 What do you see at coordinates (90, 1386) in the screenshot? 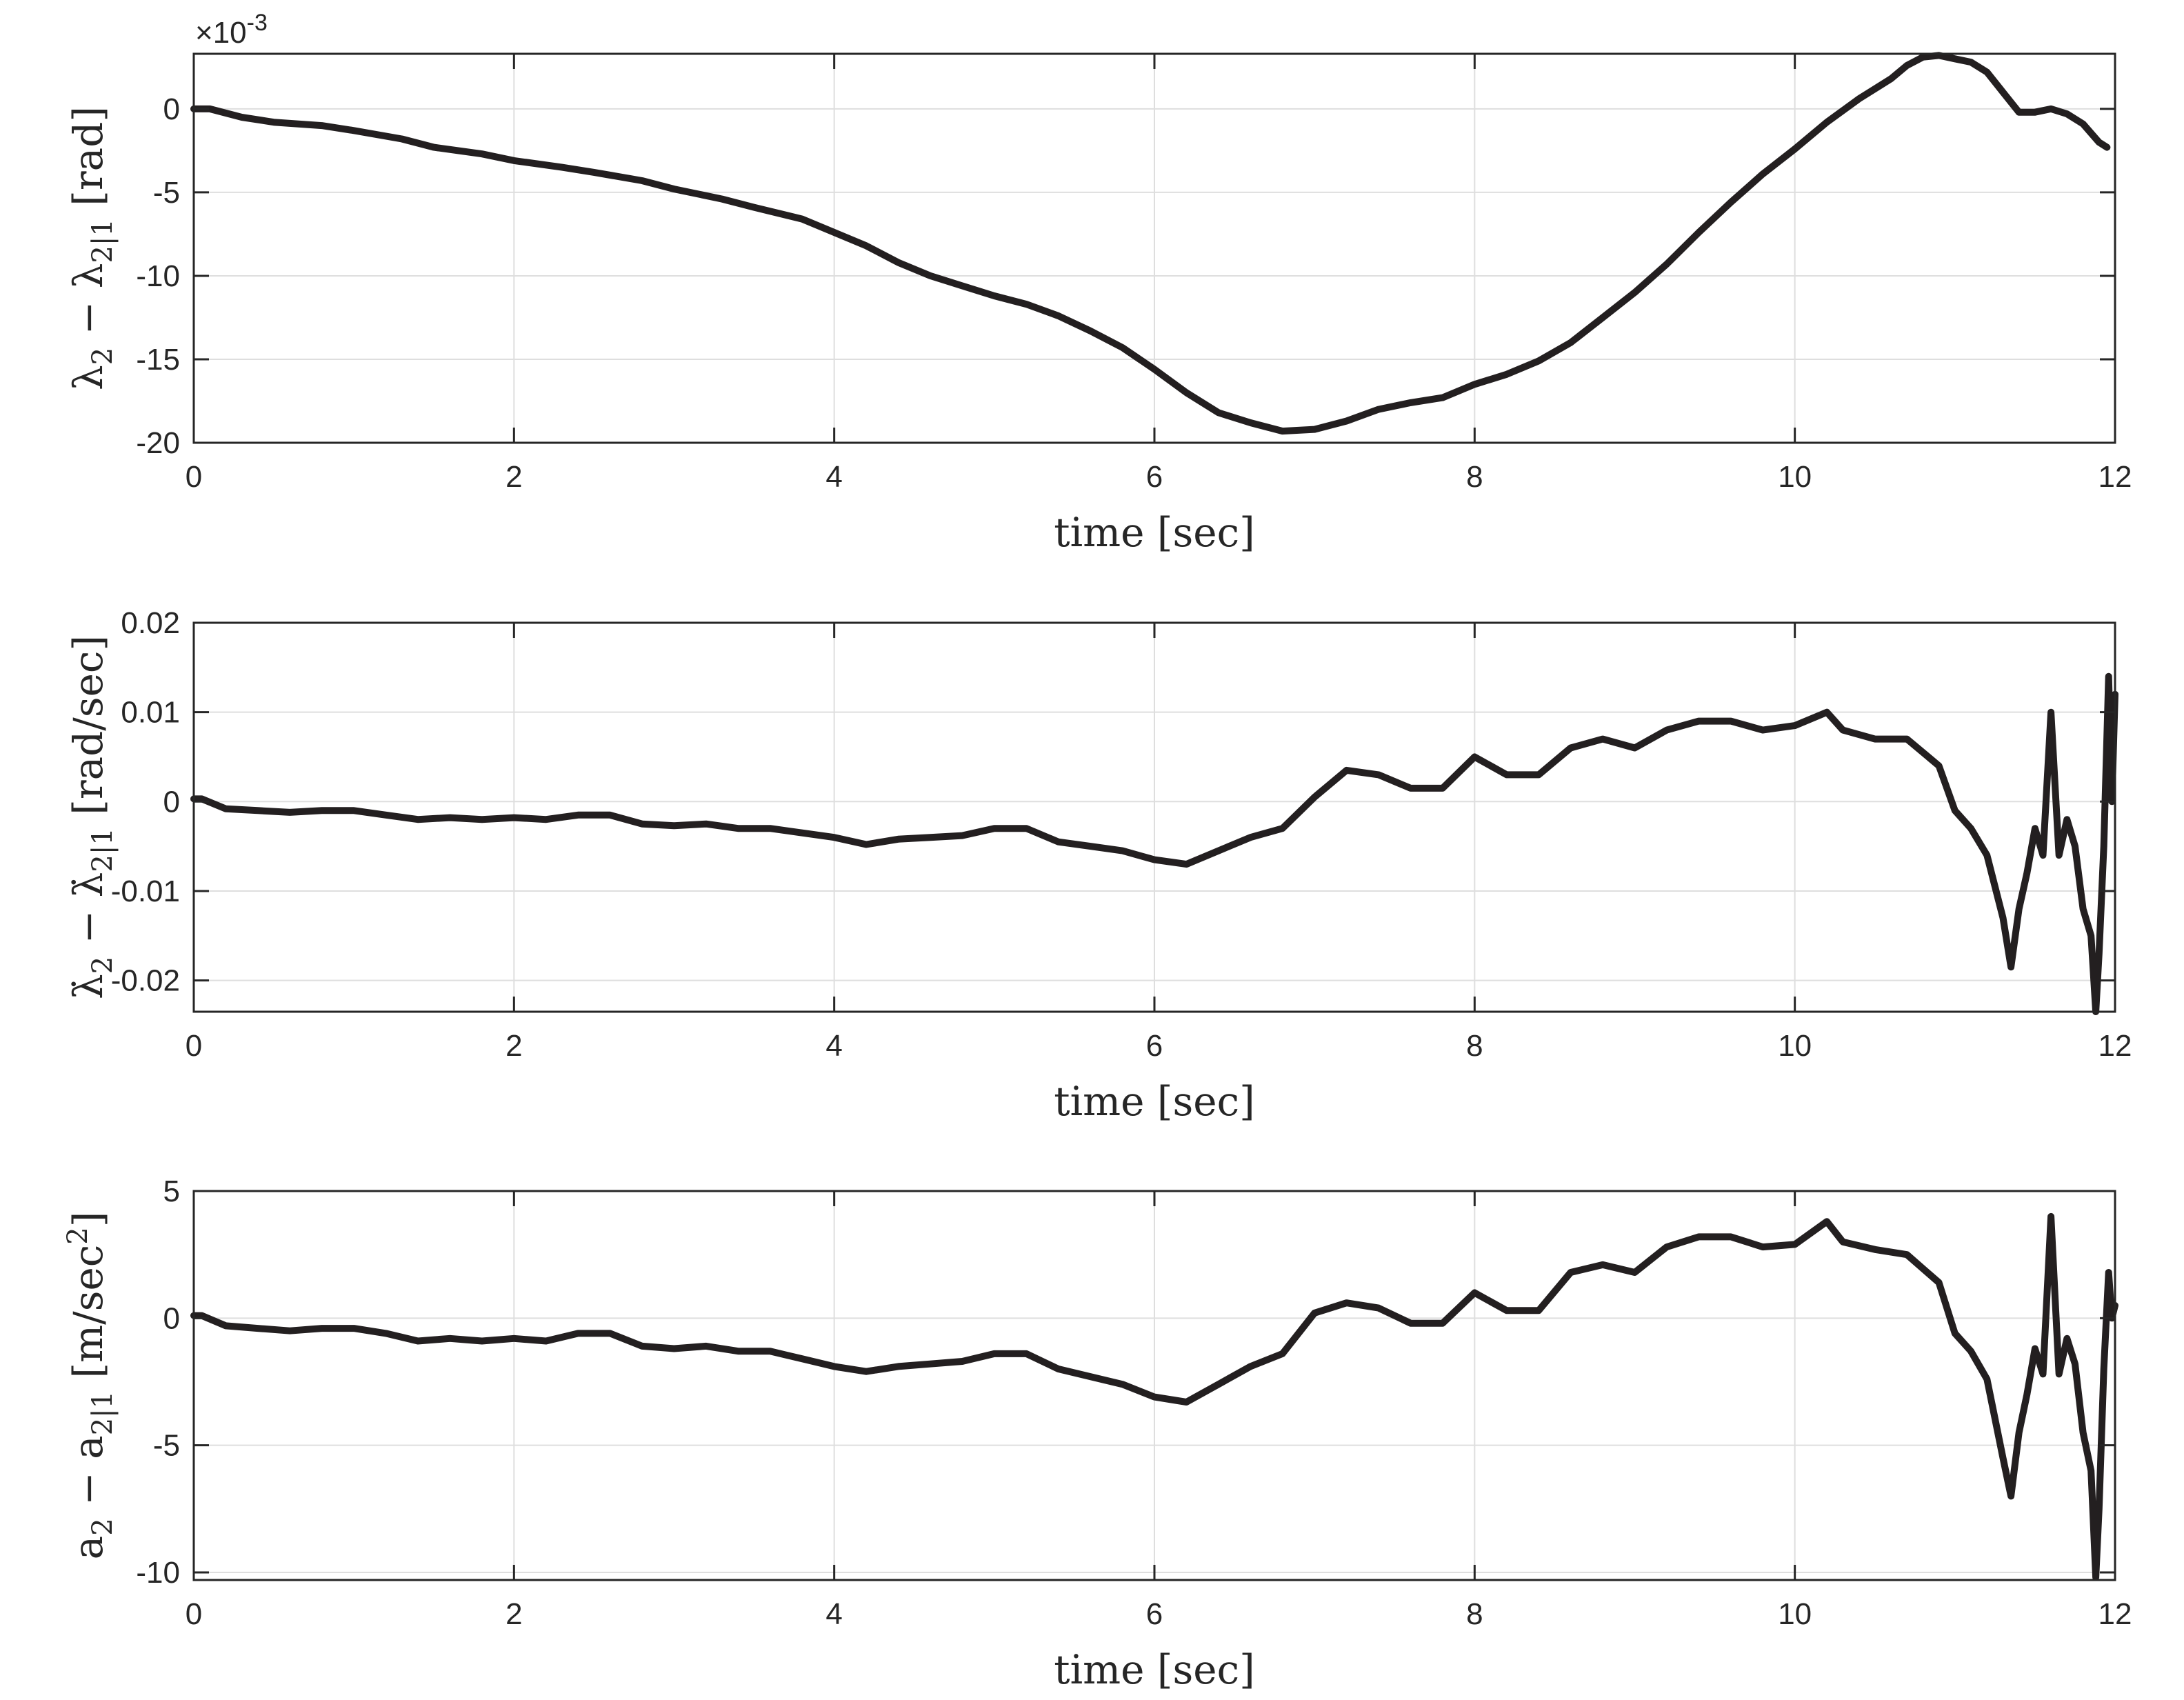
I see `y-axis-label: a2 − a2|1 [m/sec2]` at bounding box center [90, 1386].